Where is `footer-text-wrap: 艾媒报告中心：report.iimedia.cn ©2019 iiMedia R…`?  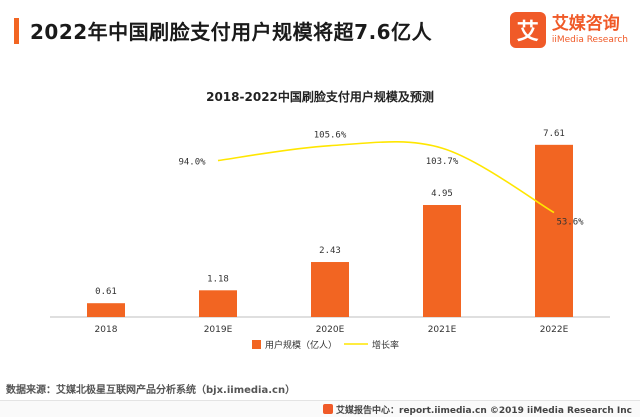
footer-text-wrap: 艾媒报告中心：report.iimedia.cn ©2019 iiMedia R… is located at coordinates (477, 409).